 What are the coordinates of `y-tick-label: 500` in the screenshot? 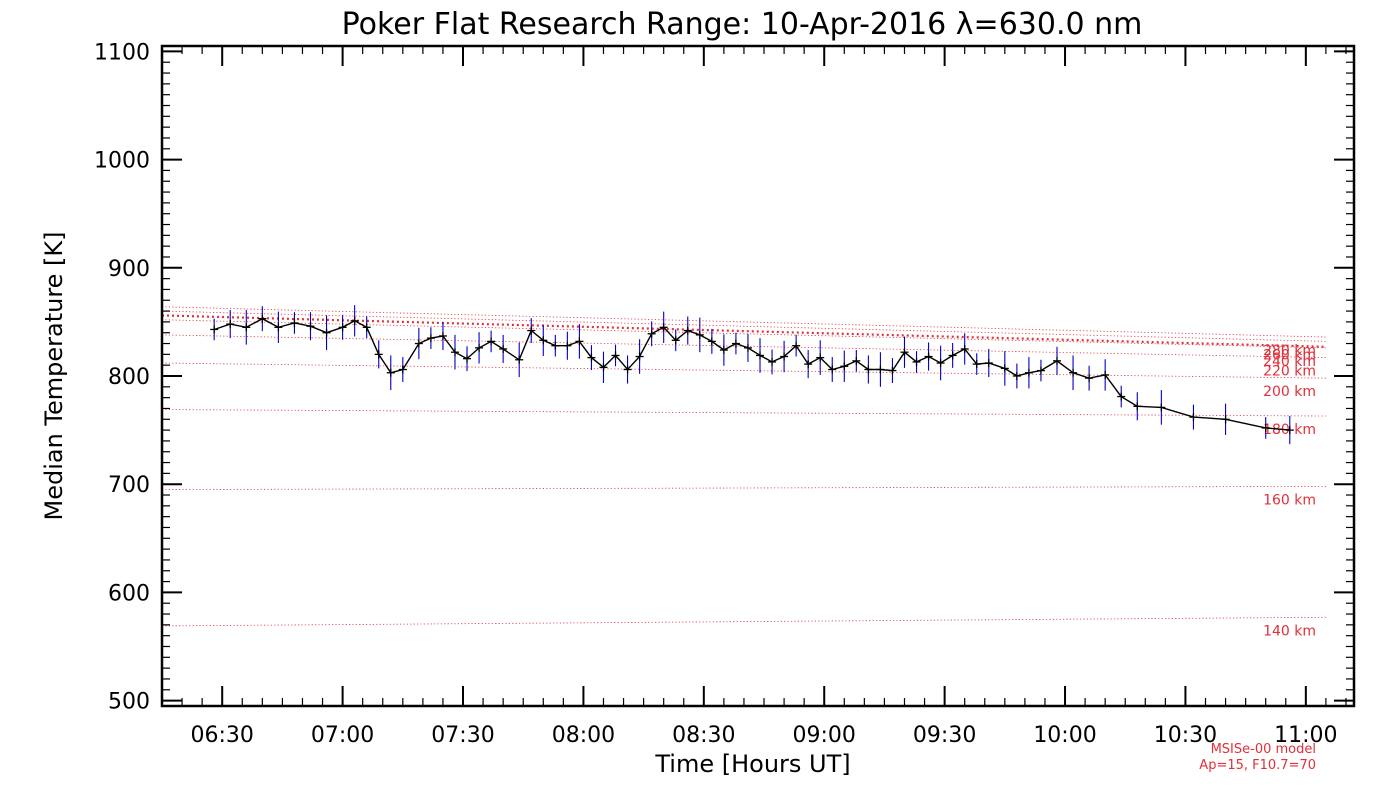 It's located at (129, 702).